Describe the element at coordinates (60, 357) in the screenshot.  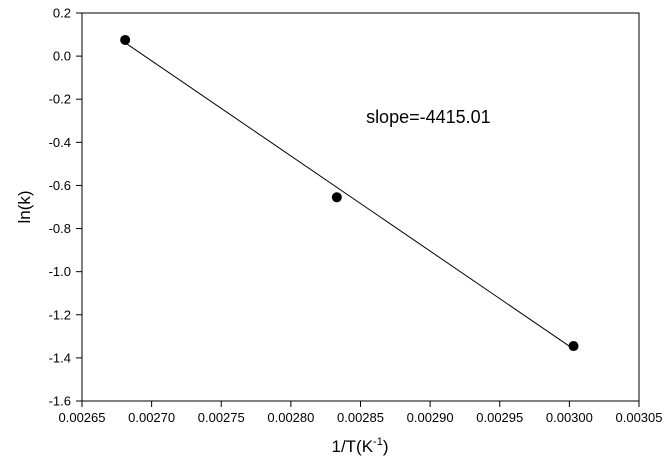
I see `y-tick-label: -1.4` at that location.